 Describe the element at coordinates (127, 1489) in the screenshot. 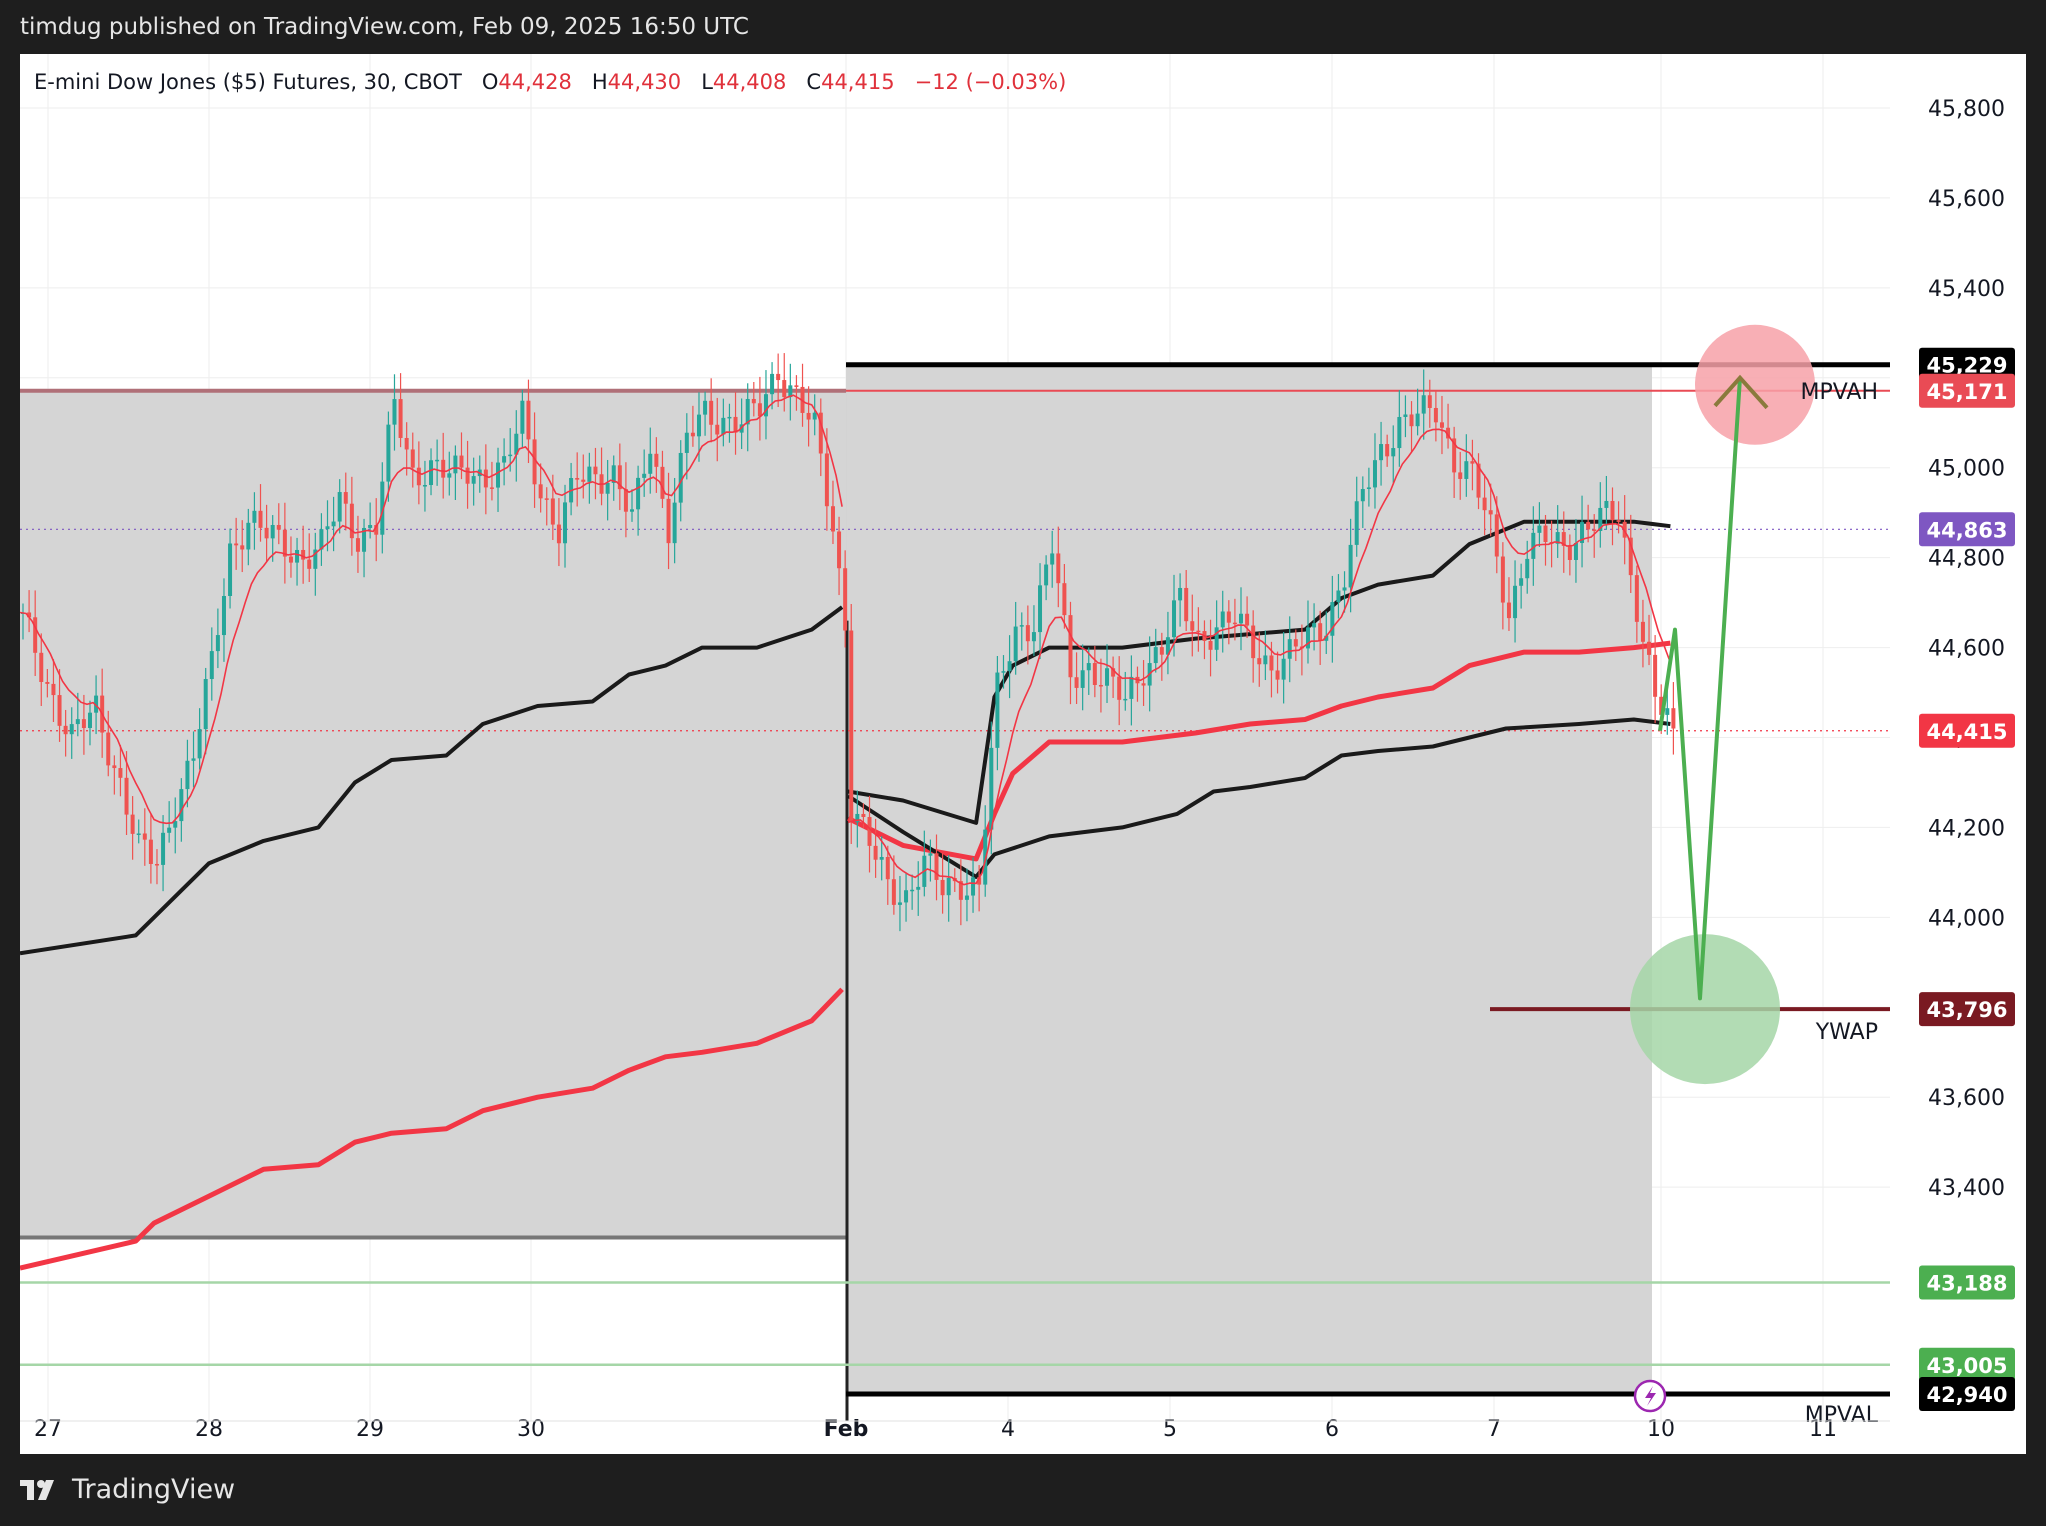

I see `tradingview-logo: TradingView` at that location.